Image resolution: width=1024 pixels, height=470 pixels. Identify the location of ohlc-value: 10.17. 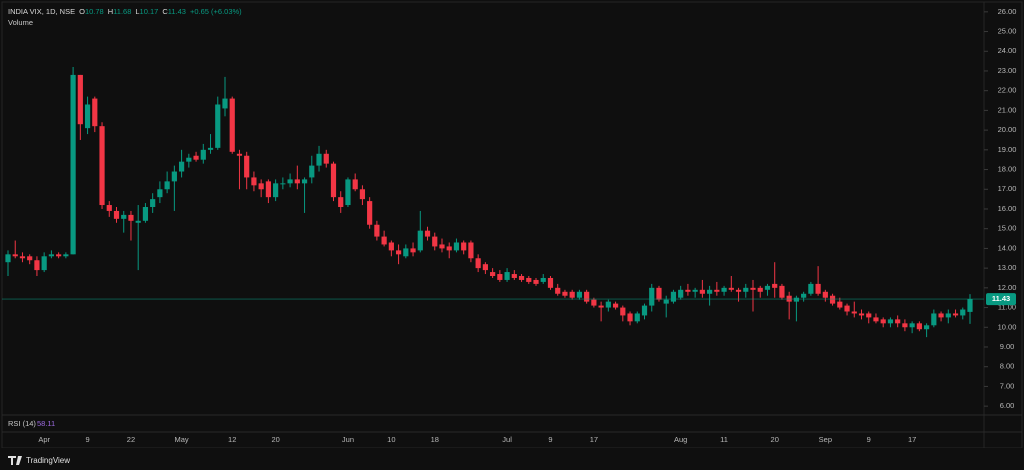
(149, 11).